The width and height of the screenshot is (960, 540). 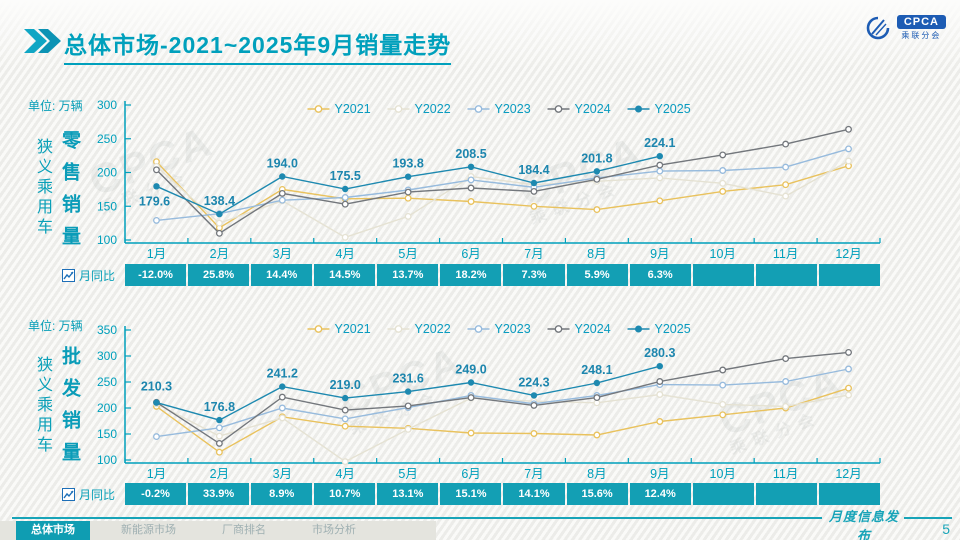 What do you see at coordinates (905, 28) in the screenshot?
I see `cpca-logo: CPCA 乘联分会` at bounding box center [905, 28].